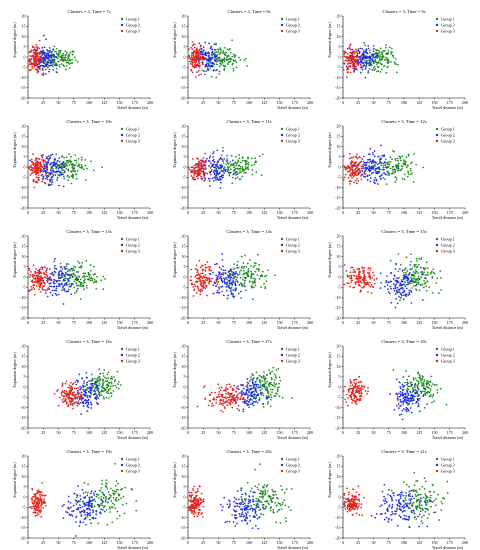  What do you see at coordinates (14, 260) in the screenshot?
I see `y-axis-label: Expansion degree (m)` at bounding box center [14, 260].